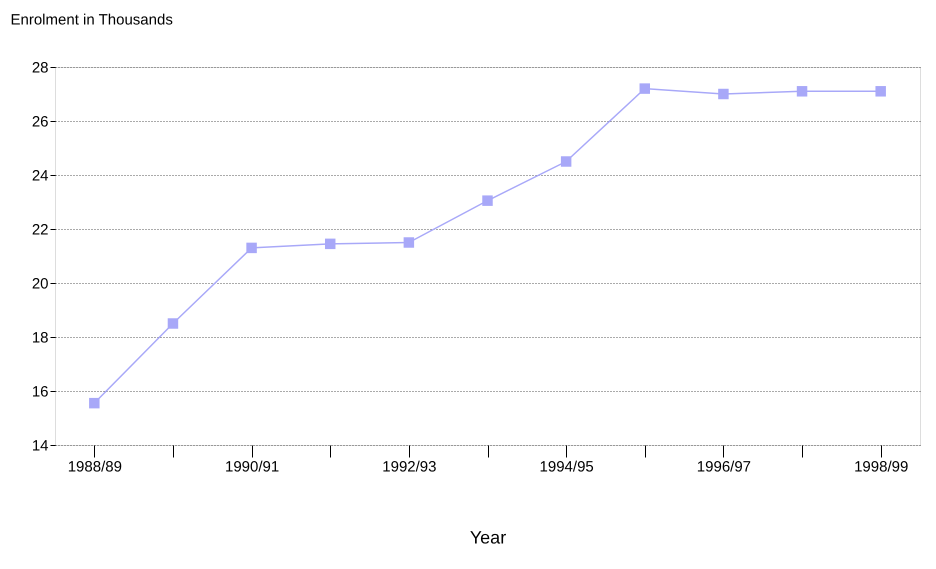 Image resolution: width=936 pixels, height=569 pixels. Describe the element at coordinates (40, 446) in the screenshot. I see `y-tick-label: 14` at that location.